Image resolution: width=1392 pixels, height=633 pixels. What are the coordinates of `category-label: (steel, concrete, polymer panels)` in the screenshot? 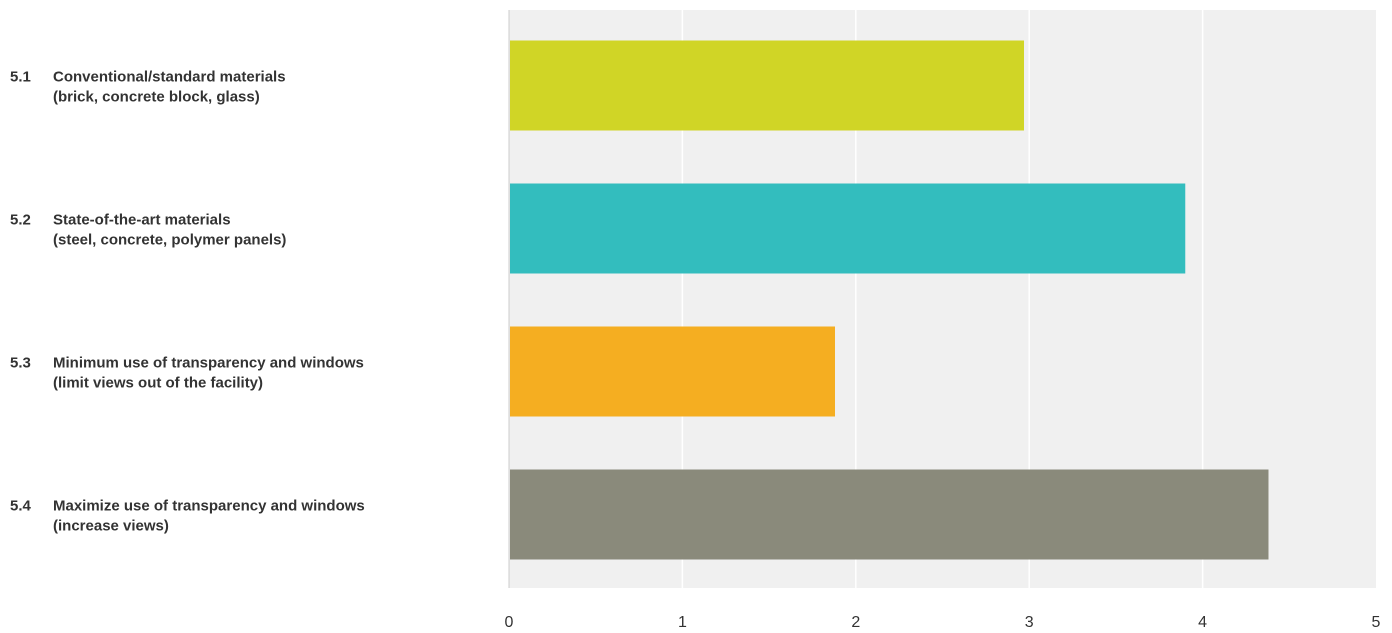 It's located at (169, 240).